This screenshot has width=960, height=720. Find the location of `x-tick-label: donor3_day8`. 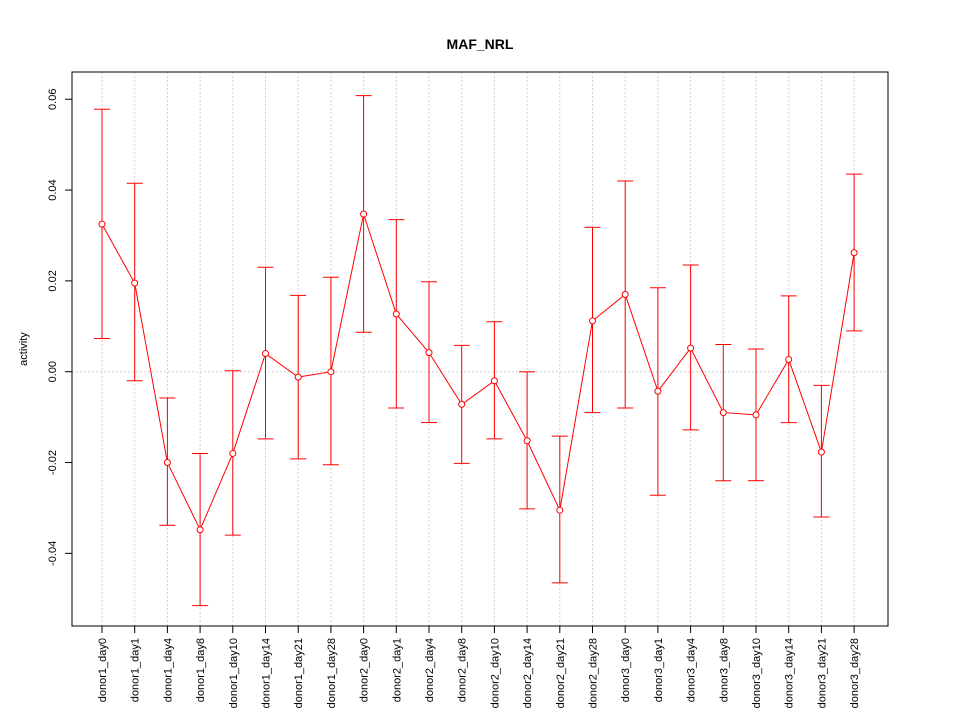

x-tick-label: donor3_day8 is located at coordinates (724, 670).